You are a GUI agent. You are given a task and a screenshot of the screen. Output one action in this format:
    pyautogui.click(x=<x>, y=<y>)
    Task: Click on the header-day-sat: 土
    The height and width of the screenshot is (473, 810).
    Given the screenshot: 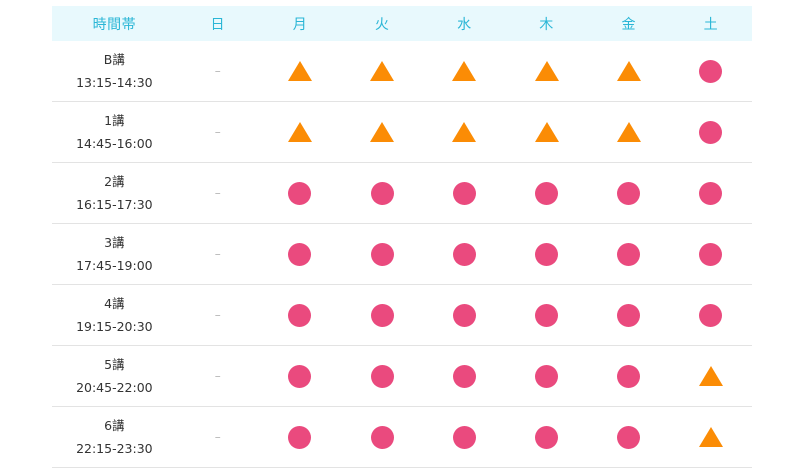 What is the action you would take?
    pyautogui.click(x=711, y=24)
    